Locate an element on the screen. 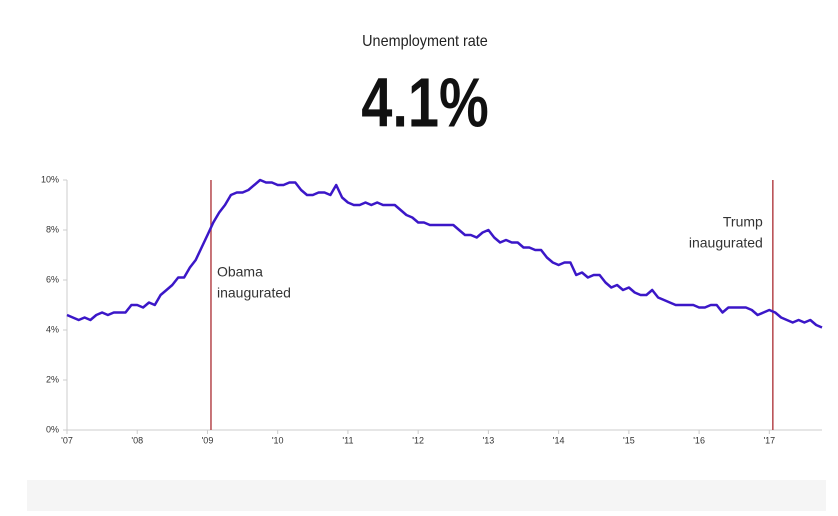 The width and height of the screenshot is (838, 516). x-tick-label: '17 is located at coordinates (769, 440).